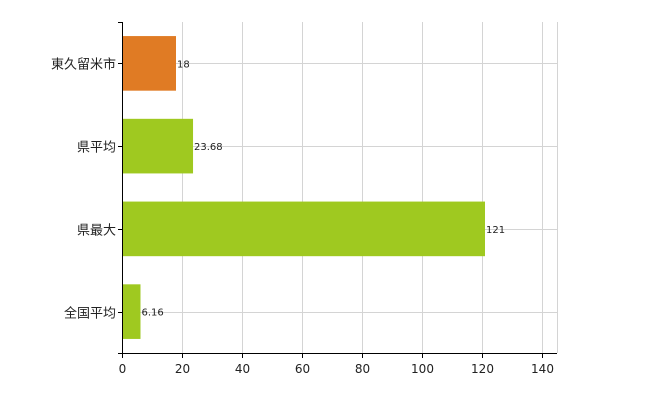 Image resolution: width=650 pixels, height=405 pixels. Describe the element at coordinates (96, 231) in the screenshot. I see `category-label-2: 県最大` at that location.